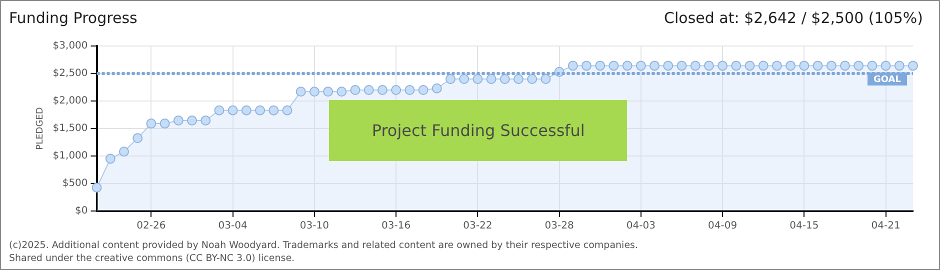 The width and height of the screenshot is (940, 270). What do you see at coordinates (723, 226) in the screenshot?
I see `x-tick-label: 04-09` at bounding box center [723, 226].